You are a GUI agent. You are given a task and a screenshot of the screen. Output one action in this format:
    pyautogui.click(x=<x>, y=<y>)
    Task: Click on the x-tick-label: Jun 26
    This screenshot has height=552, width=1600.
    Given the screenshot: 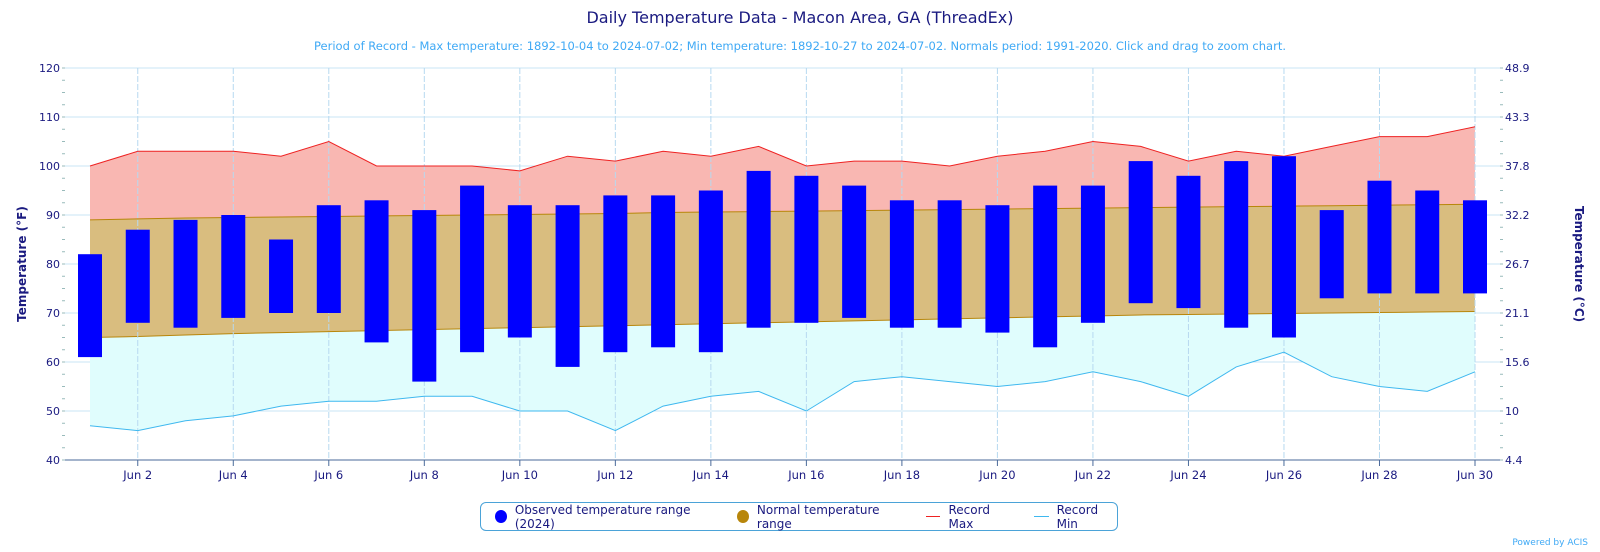 What is the action you would take?
    pyautogui.click(x=1283, y=475)
    